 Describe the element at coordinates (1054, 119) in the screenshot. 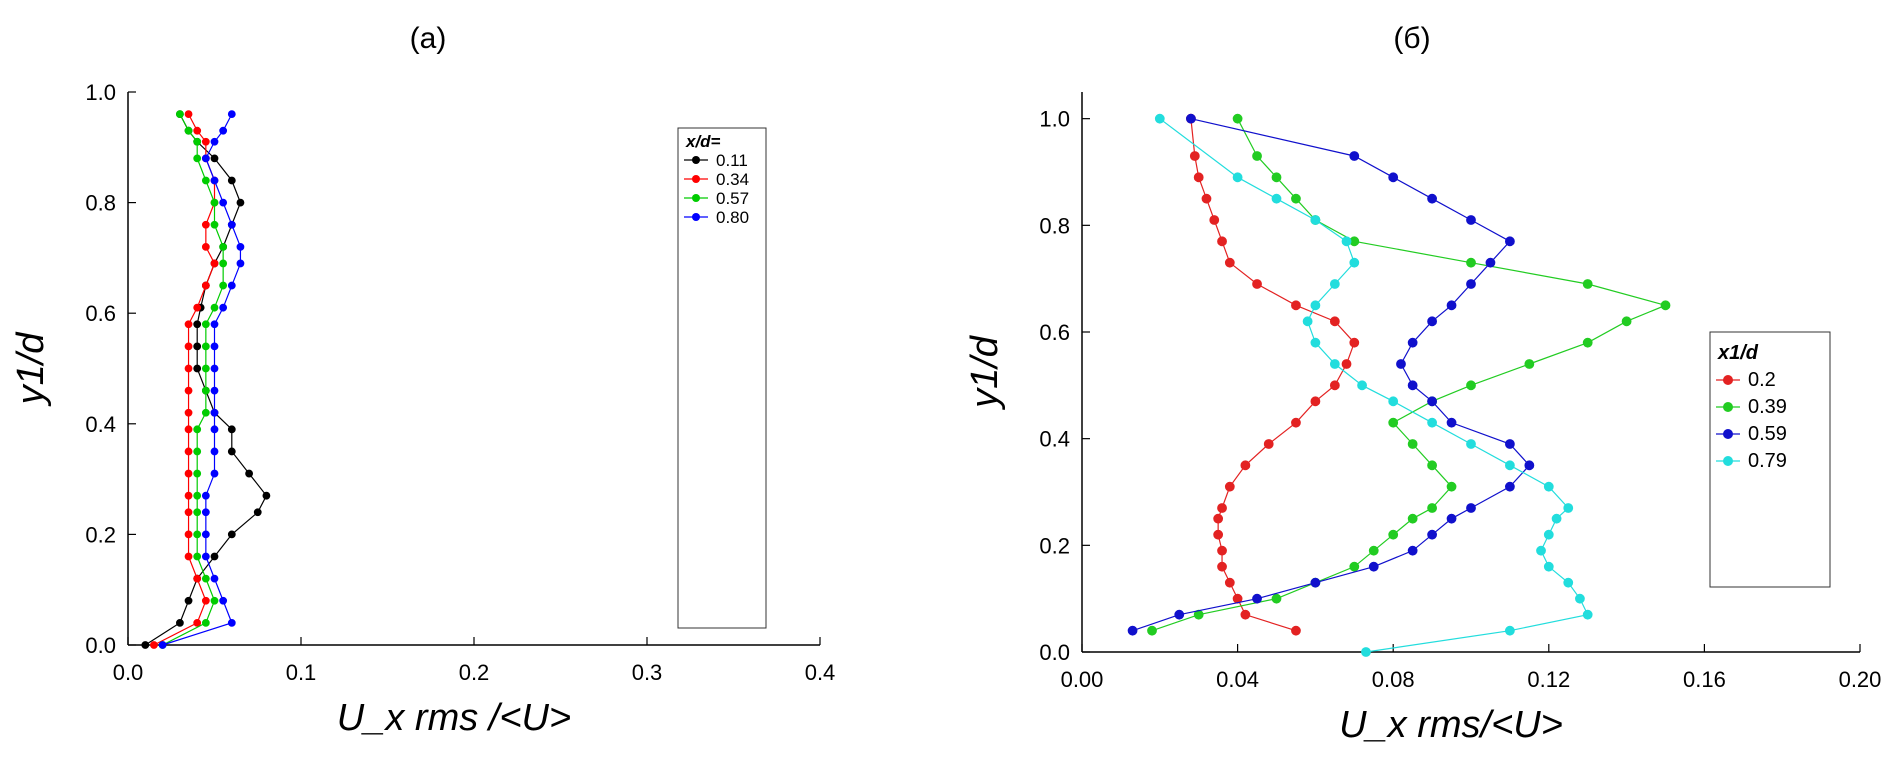

I see `y-tick-label: 1.0` at that location.